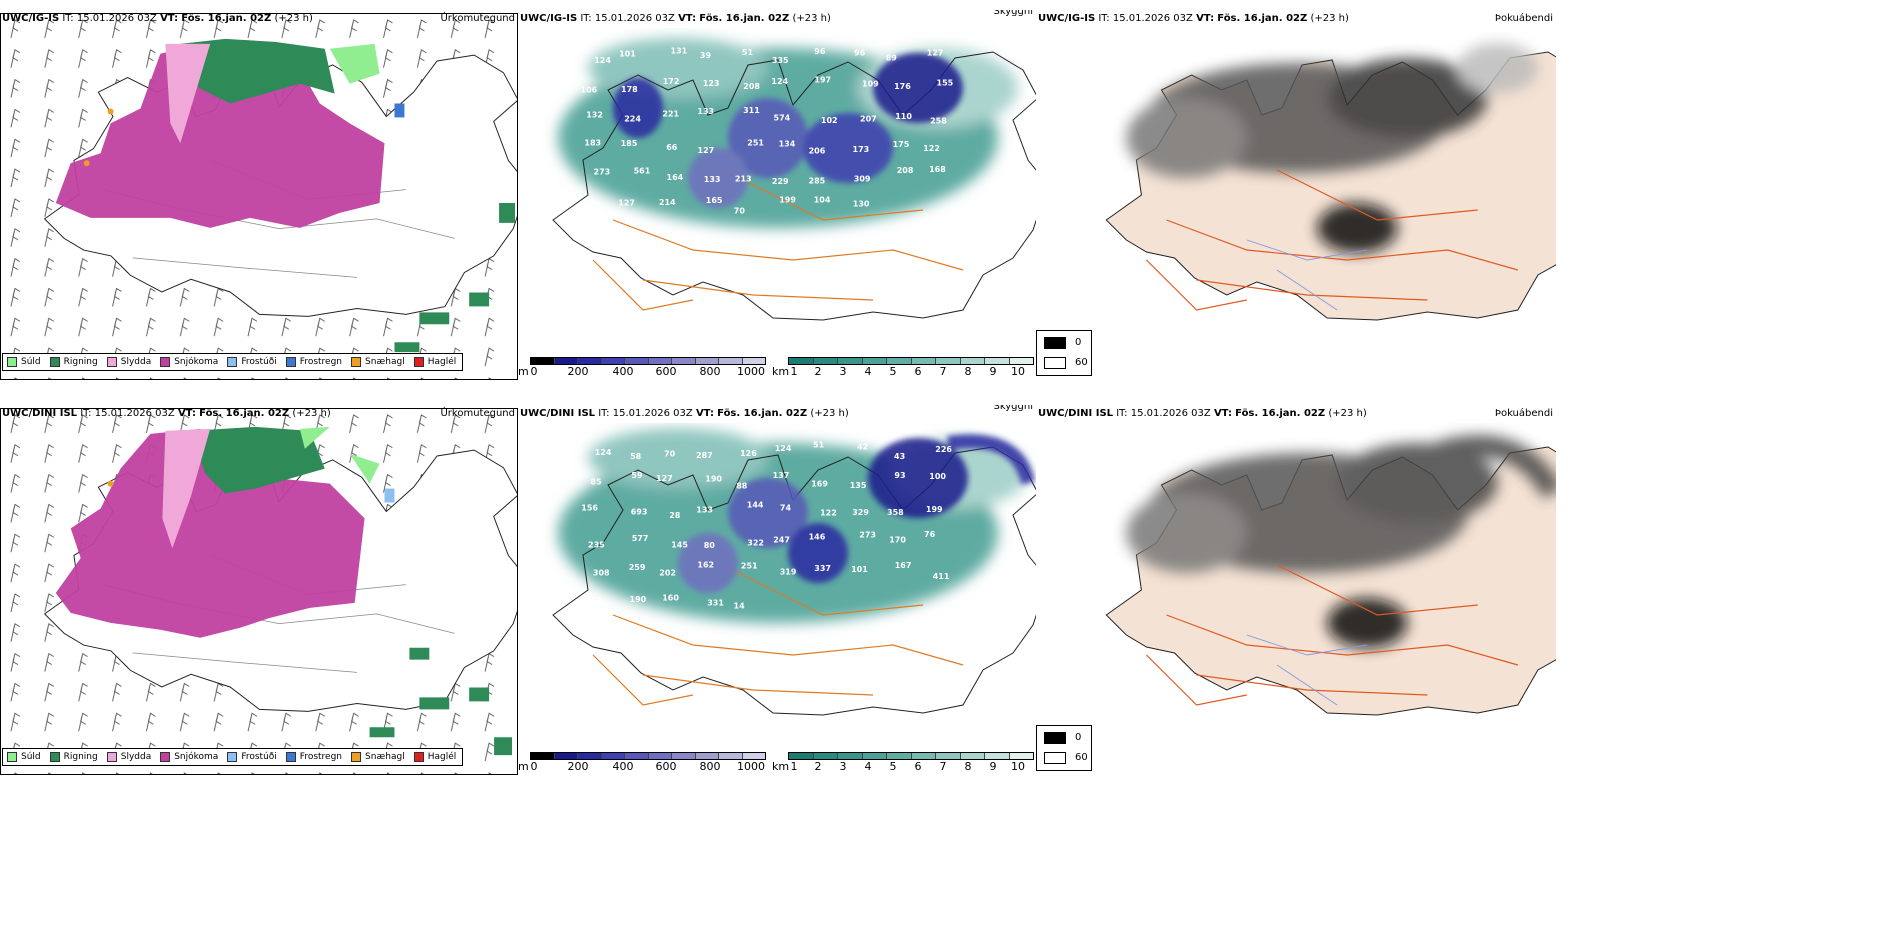 This screenshot has height=950, width=1900. I want to click on visibility-value-label: 273, so click(867, 535).